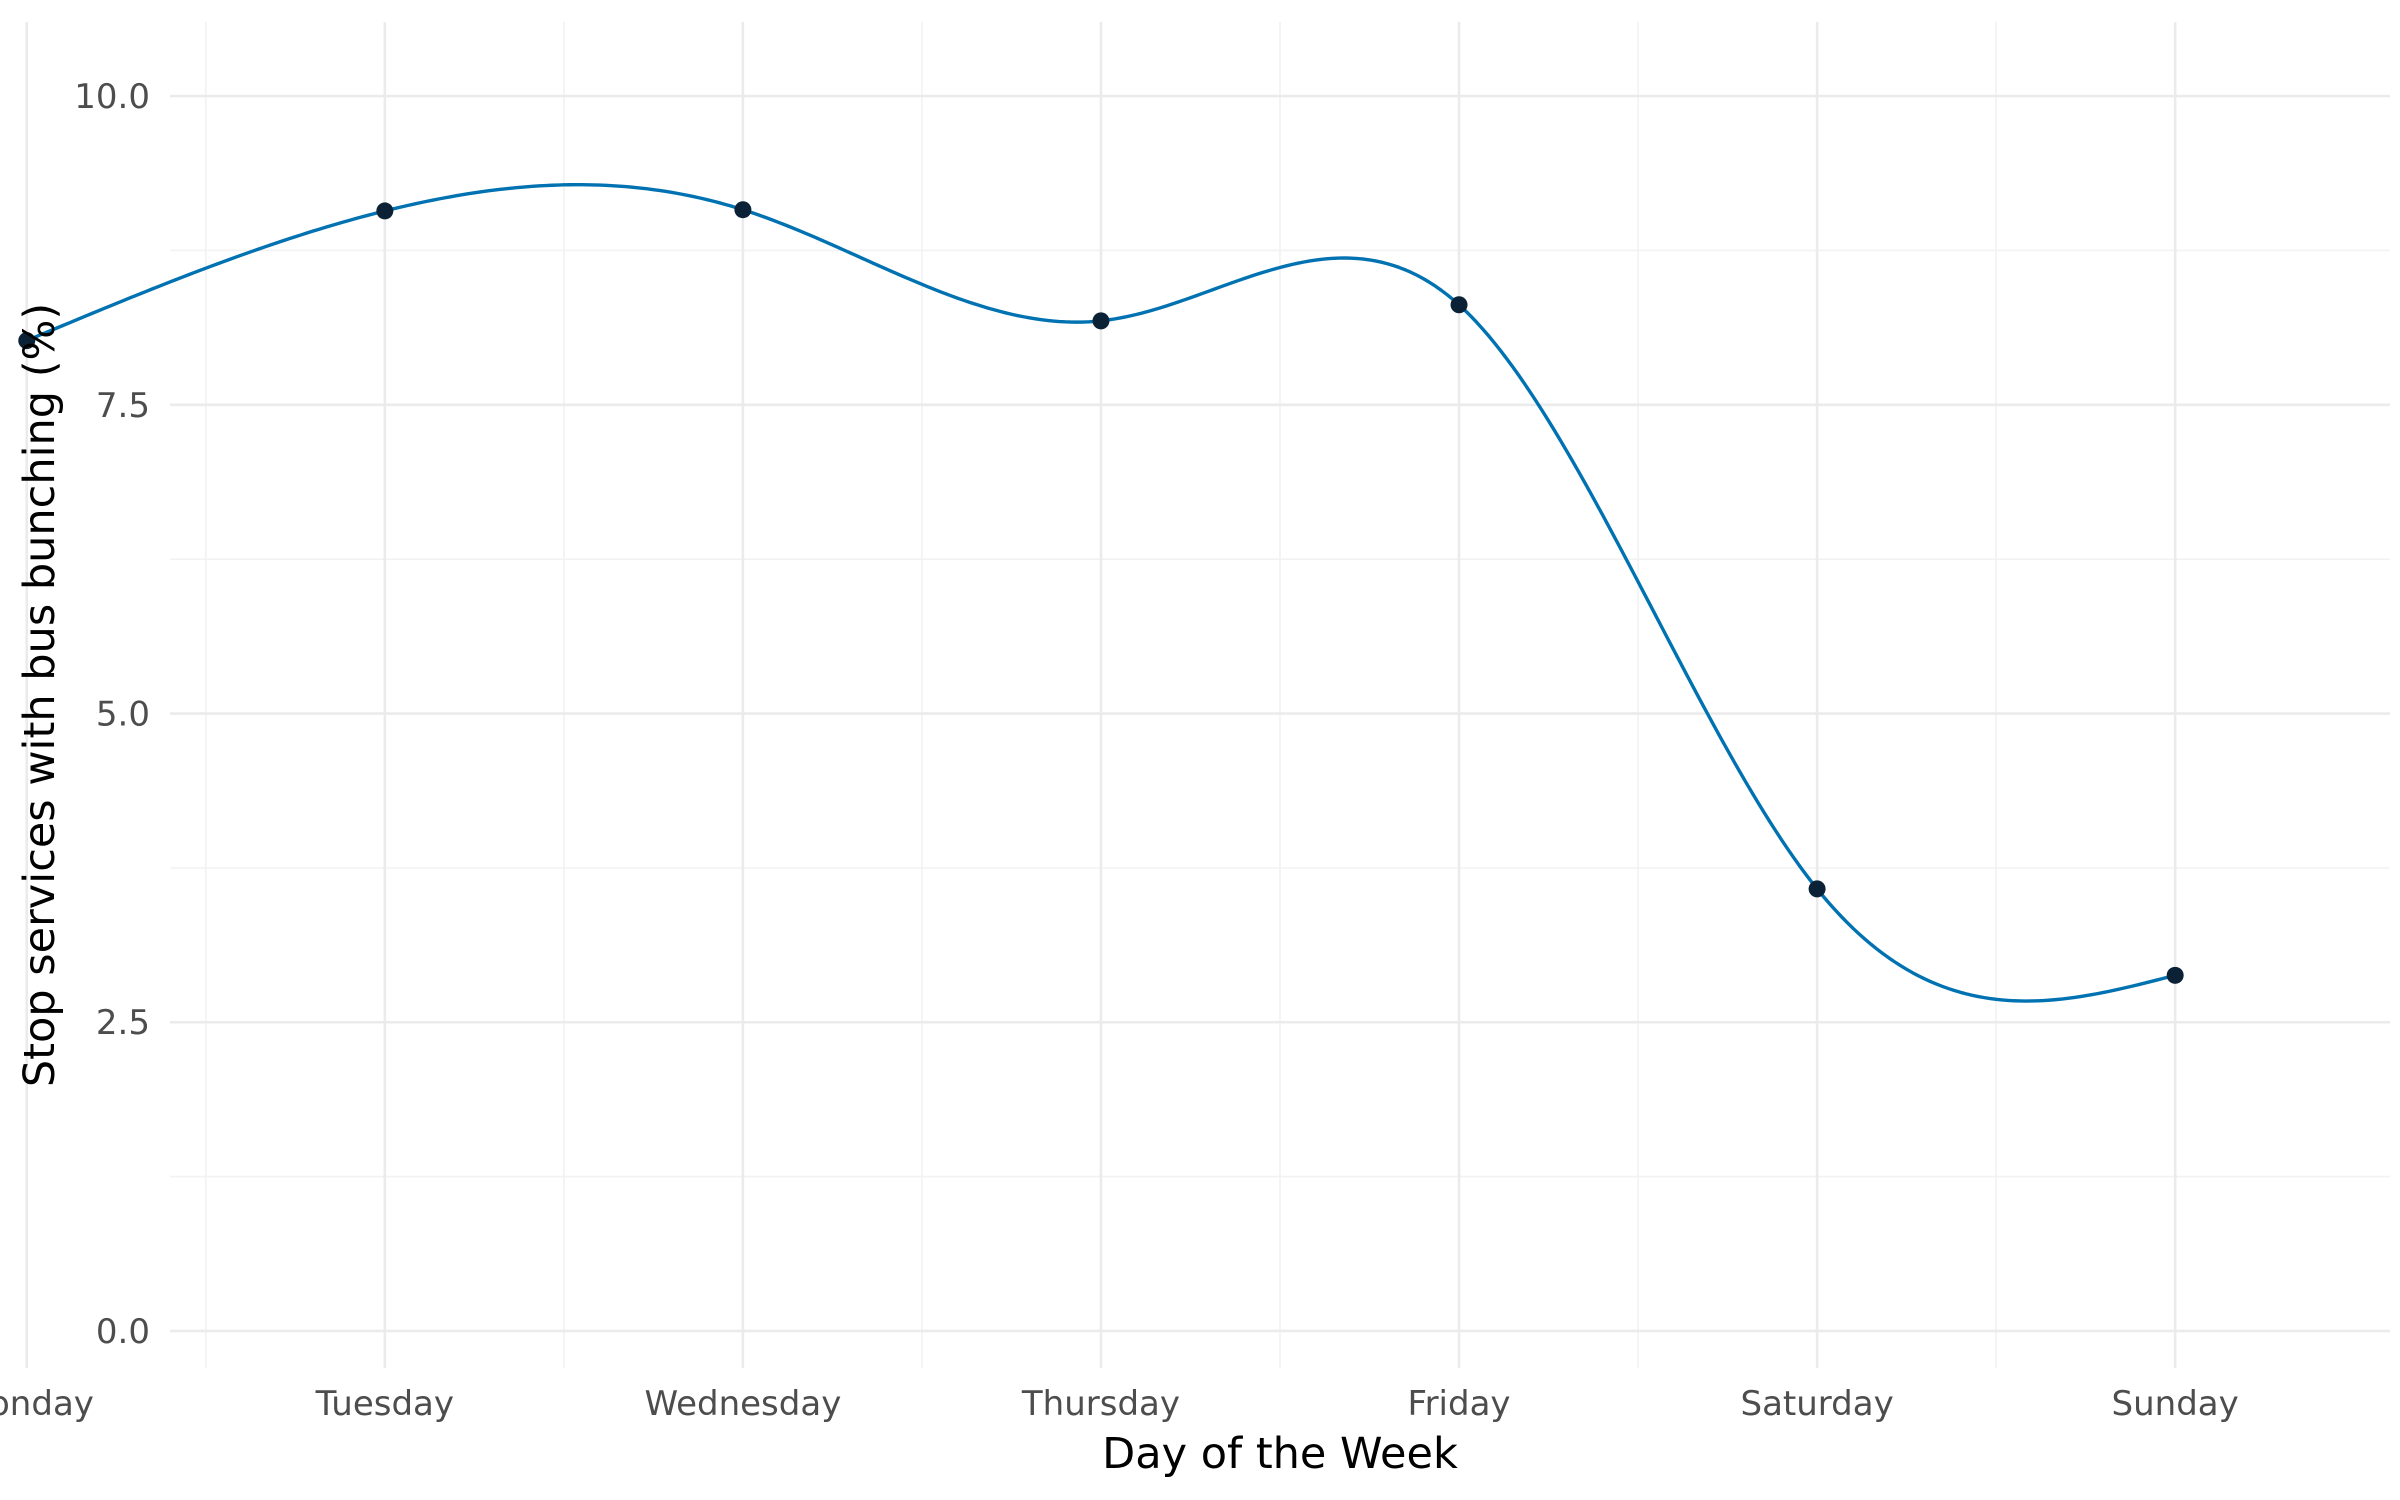  Describe the element at coordinates (123, 715) in the screenshot. I see `y-tick-label: 5.0` at that location.